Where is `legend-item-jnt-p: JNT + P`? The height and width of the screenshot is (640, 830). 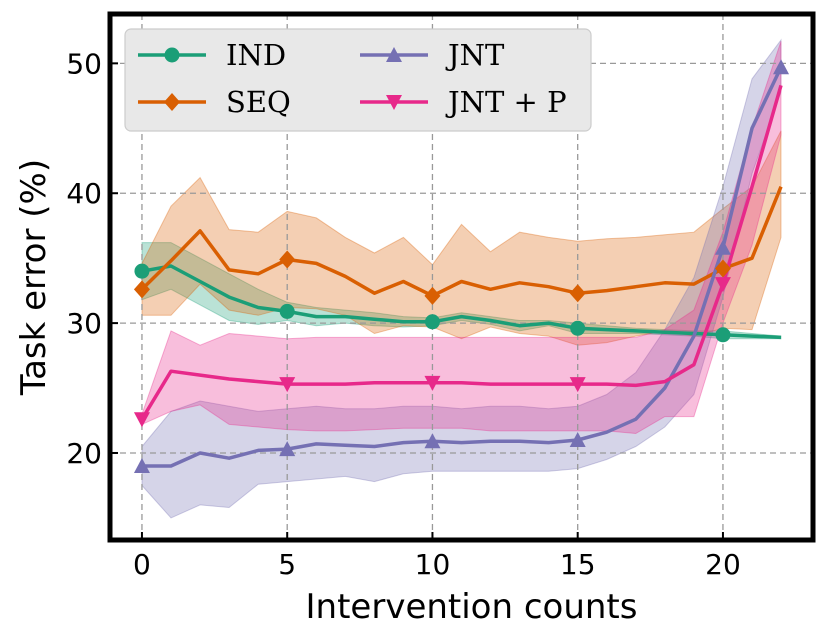 legend-item-jnt-p: JNT + P is located at coordinates (463, 102).